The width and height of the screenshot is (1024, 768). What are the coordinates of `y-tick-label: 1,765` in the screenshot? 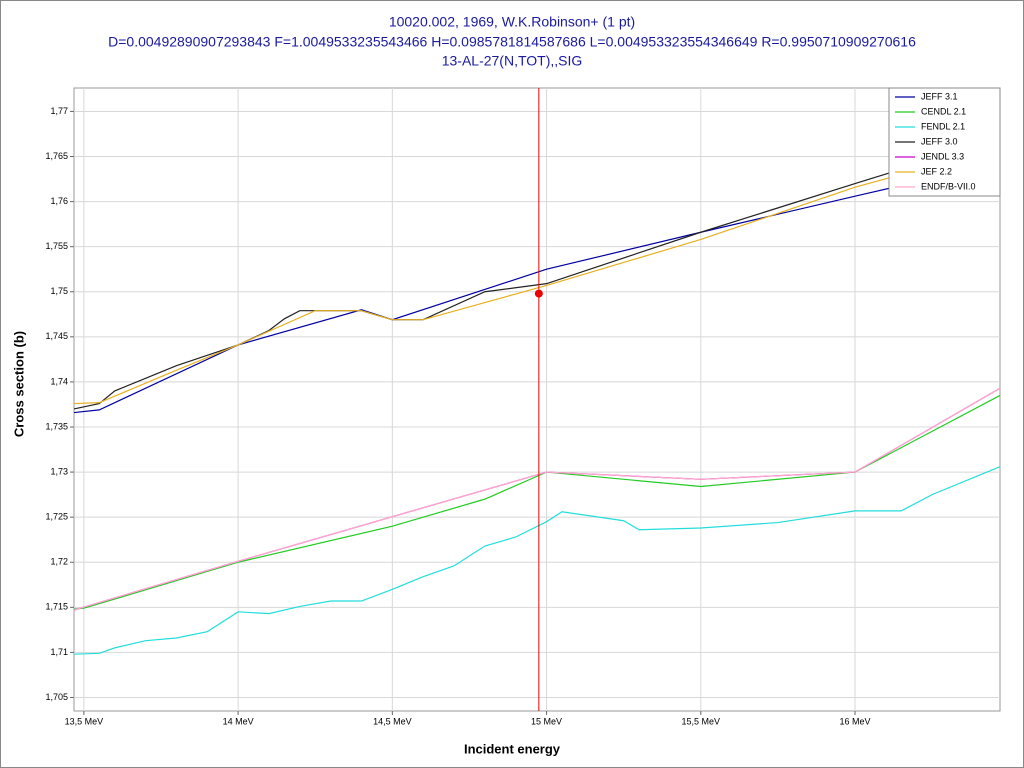 It's located at (56, 156).